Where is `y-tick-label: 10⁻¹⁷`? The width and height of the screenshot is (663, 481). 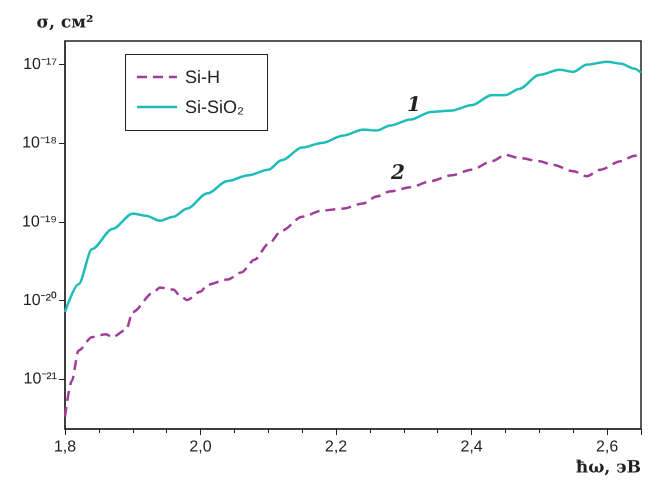
y-tick-label: 10⁻¹⁷ is located at coordinates (40, 65).